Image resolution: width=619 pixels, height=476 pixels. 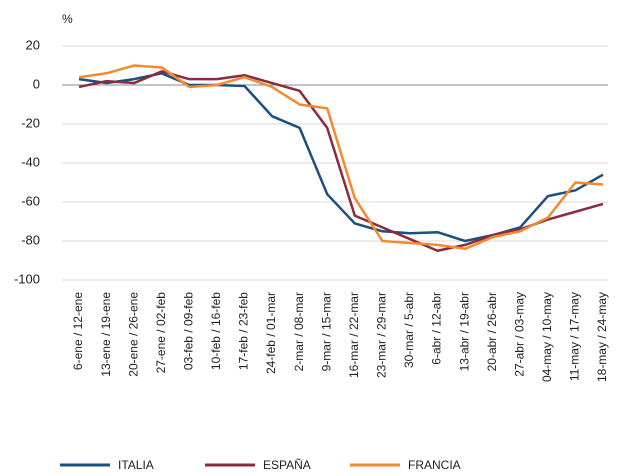 I want to click on x-tick-label: 03-feb / 09-feb, so click(x=188, y=331).